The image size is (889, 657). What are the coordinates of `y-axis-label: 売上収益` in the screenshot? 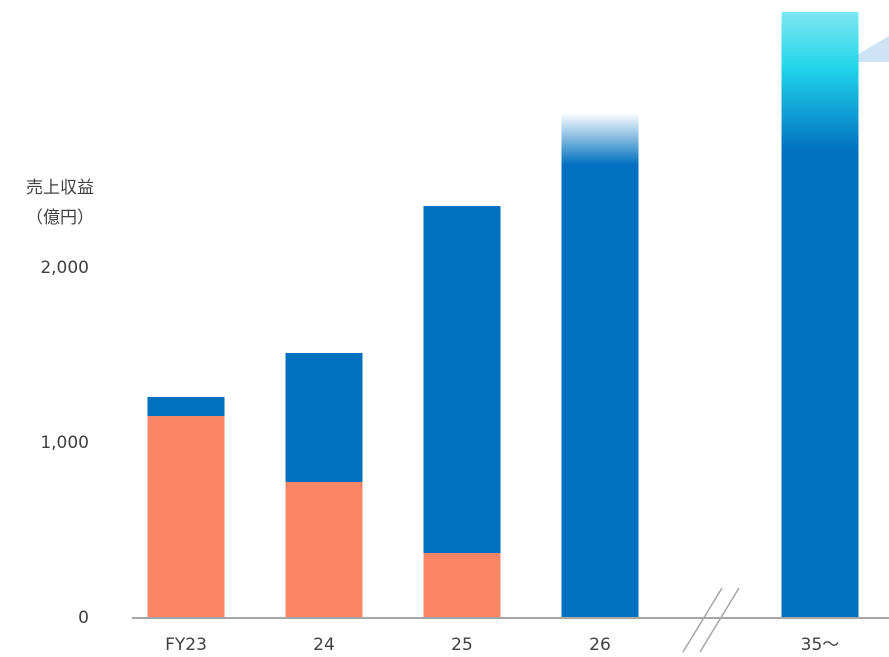 It's located at (60, 188).